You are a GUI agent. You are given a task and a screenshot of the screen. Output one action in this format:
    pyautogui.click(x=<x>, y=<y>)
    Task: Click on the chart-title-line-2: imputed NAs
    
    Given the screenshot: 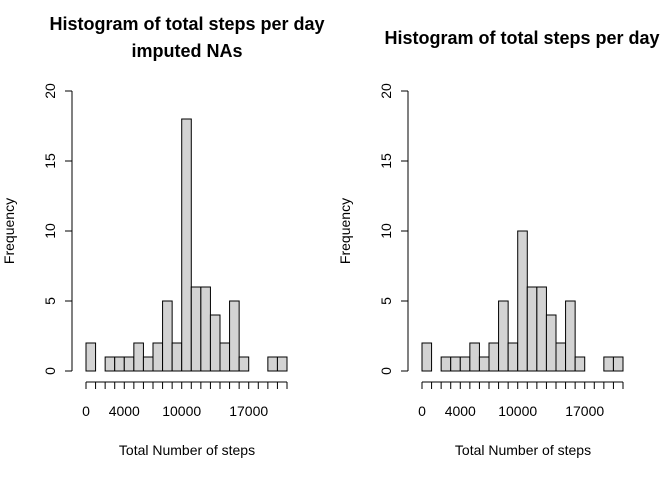 What is the action you would take?
    pyautogui.click(x=186, y=51)
    